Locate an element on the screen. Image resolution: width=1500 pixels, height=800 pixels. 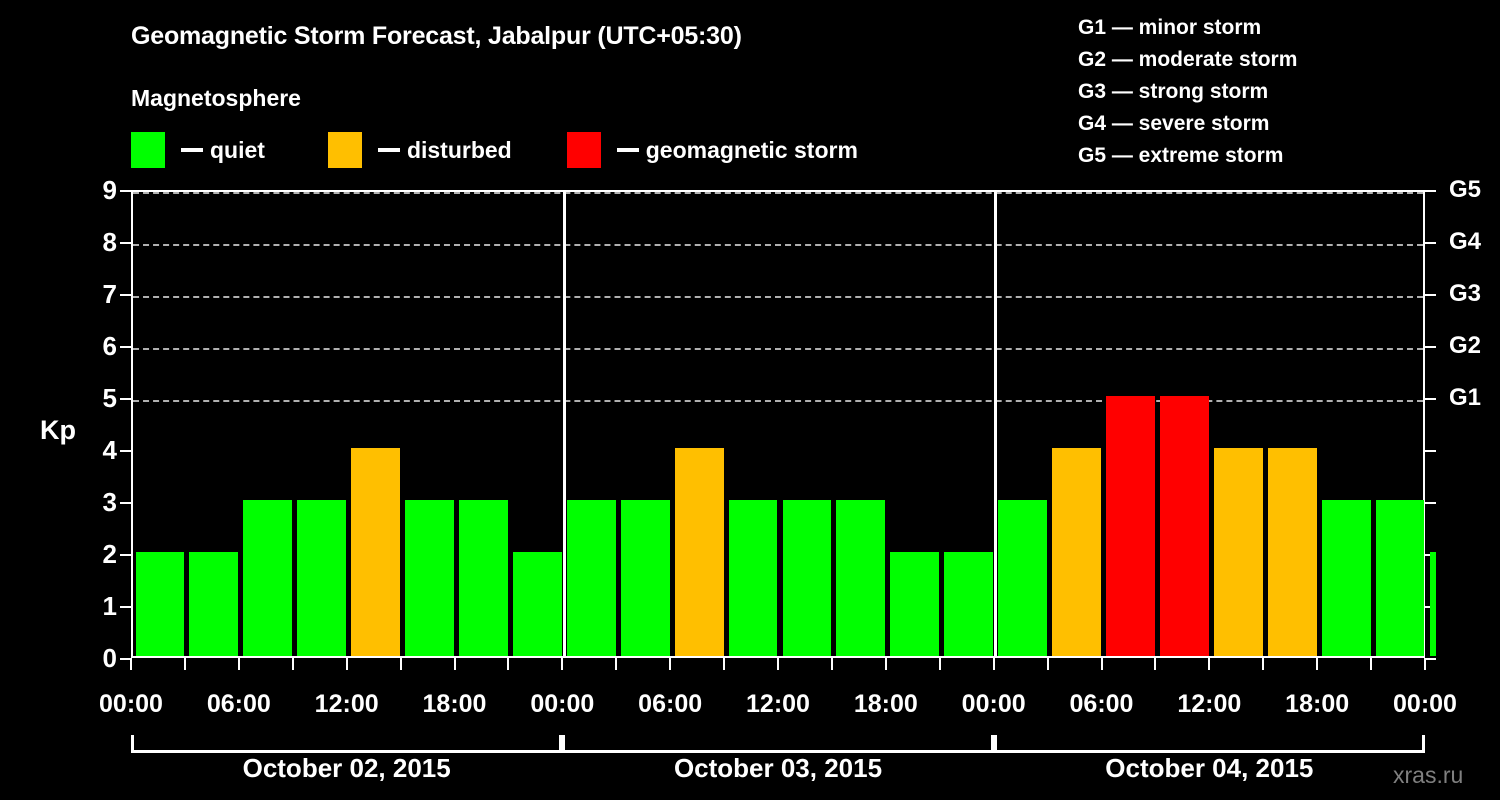
color-legend: quiet disturbed geomagnetic storm is located at coordinates (494, 150).